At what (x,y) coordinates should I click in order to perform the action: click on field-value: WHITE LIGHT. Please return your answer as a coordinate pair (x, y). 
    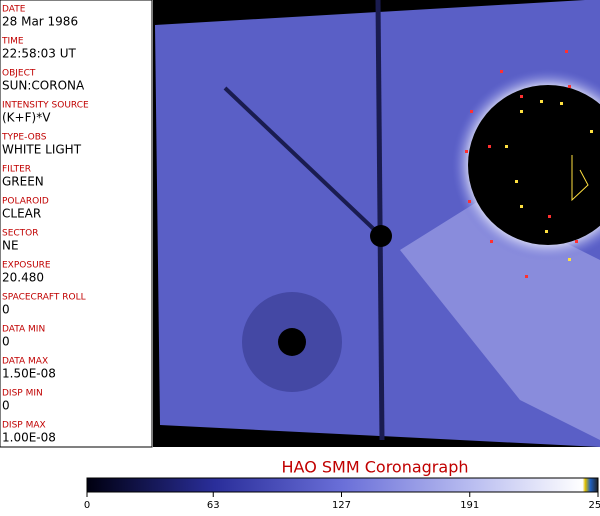
    Looking at the image, I should click on (42, 150).